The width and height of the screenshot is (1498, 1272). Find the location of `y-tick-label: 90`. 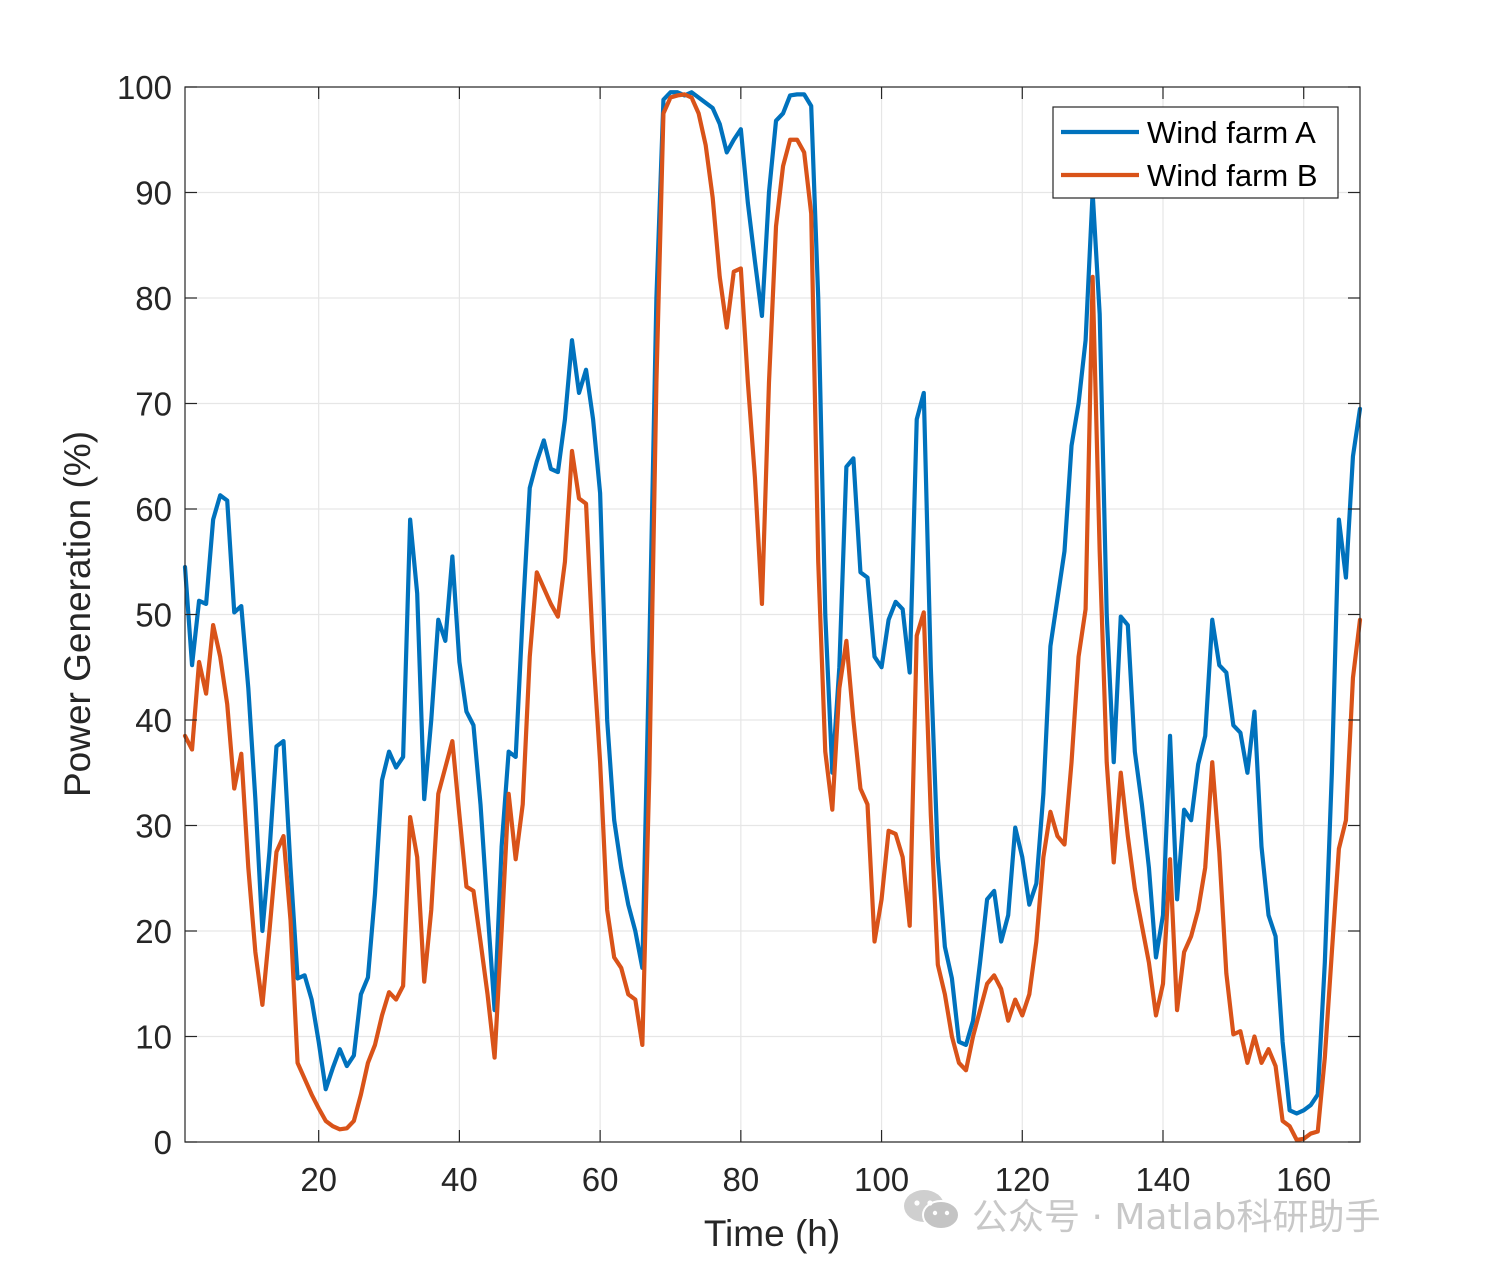

y-tick-label: 90 is located at coordinates (153, 193).